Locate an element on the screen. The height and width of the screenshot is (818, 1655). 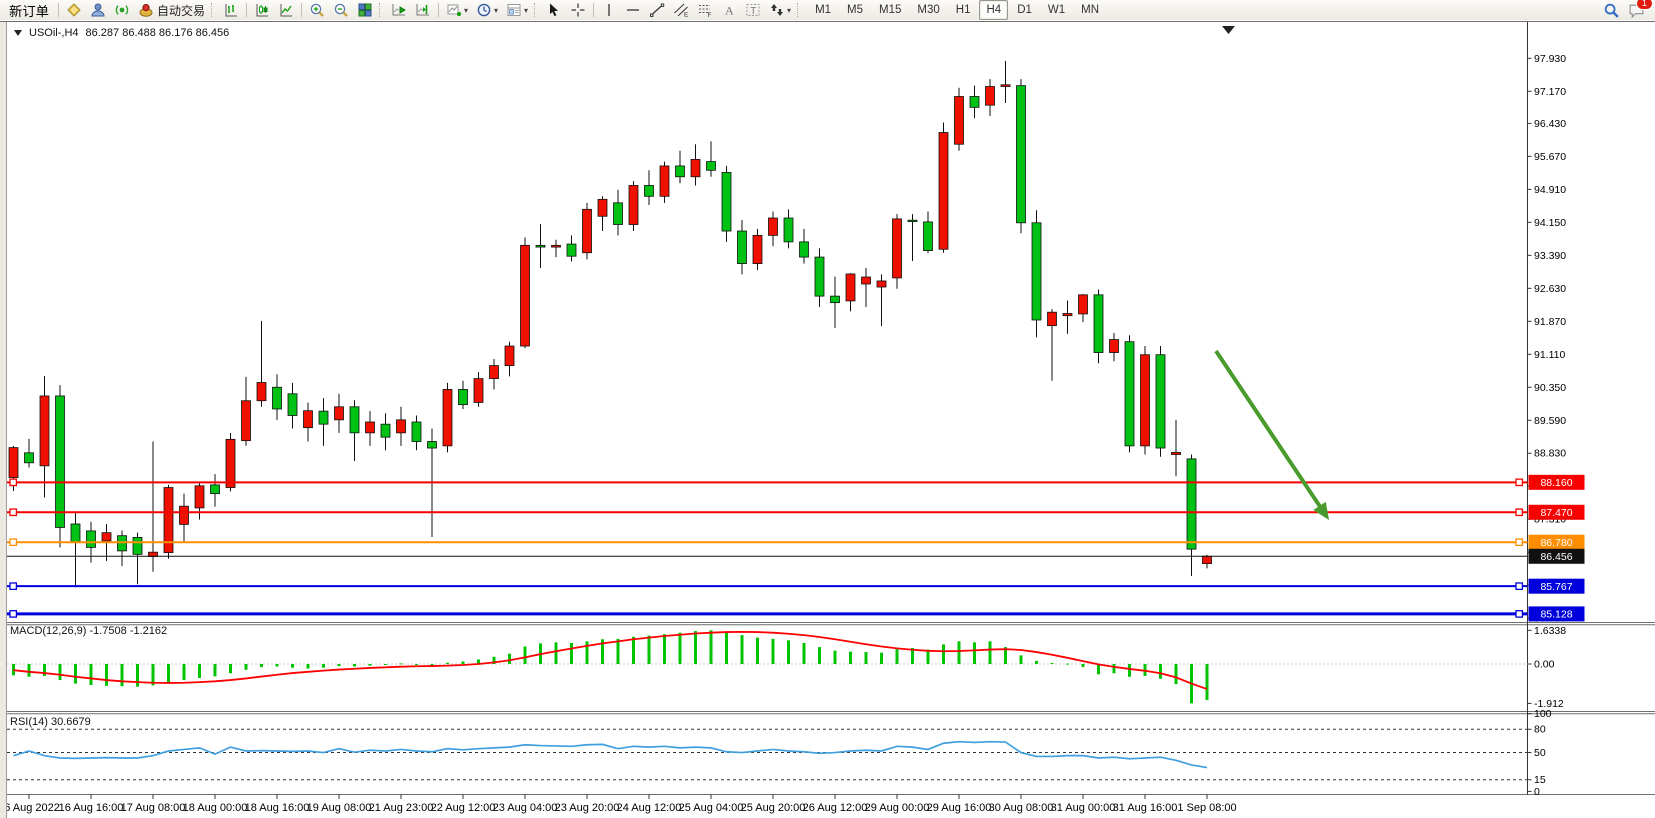
time-tick-label: 29 Aug 16:00 is located at coordinates (959, 808).